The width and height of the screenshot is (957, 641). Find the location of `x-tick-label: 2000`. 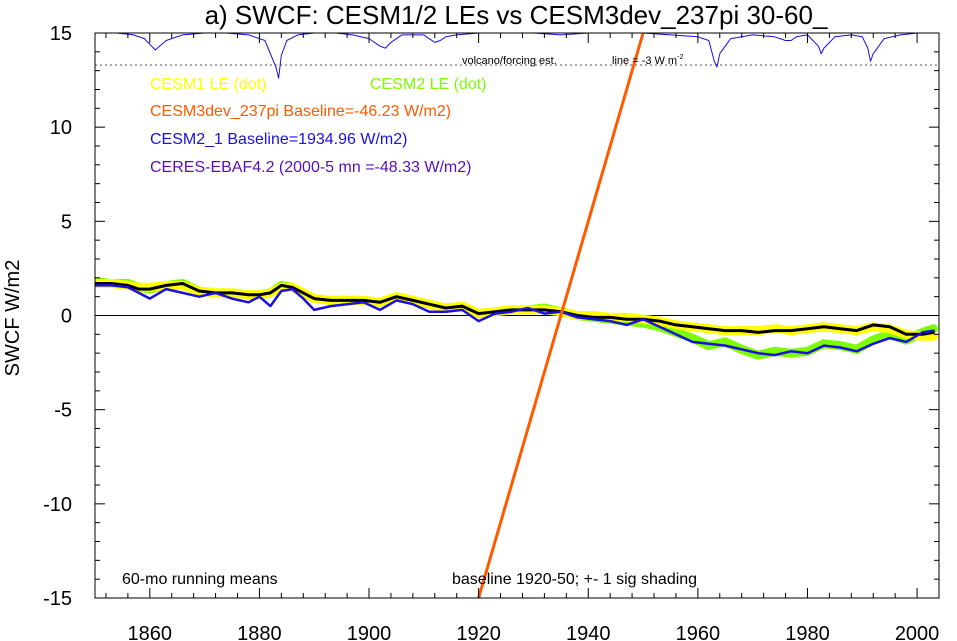

x-tick-label: 2000 is located at coordinates (917, 632).